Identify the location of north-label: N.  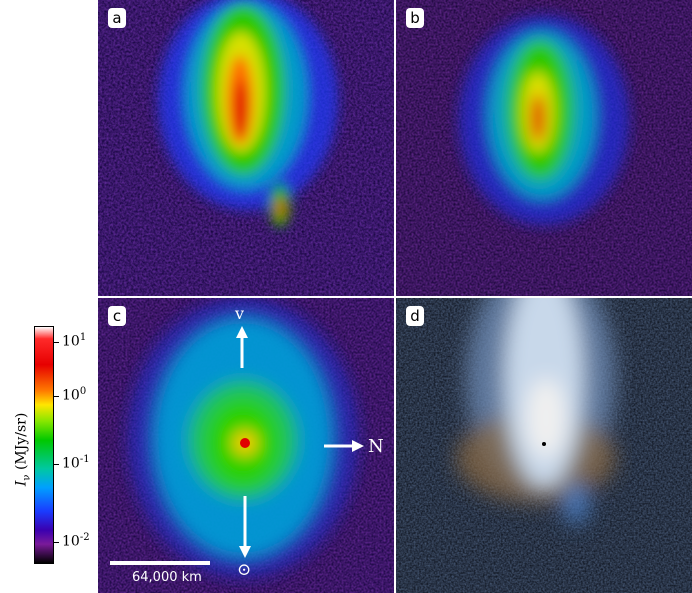
(376, 446).